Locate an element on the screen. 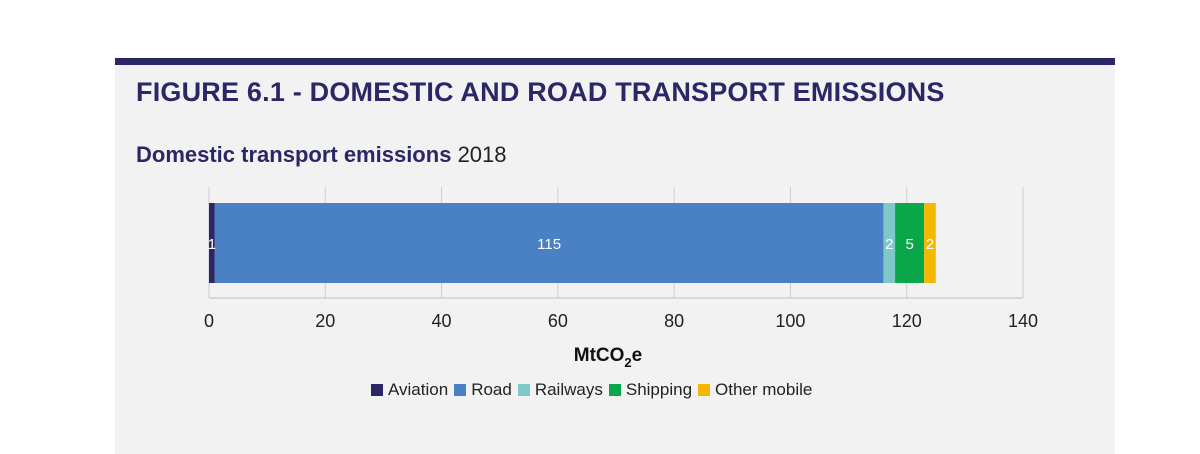 This screenshot has width=1200, height=454. x-tick-label: 40 is located at coordinates (442, 321).